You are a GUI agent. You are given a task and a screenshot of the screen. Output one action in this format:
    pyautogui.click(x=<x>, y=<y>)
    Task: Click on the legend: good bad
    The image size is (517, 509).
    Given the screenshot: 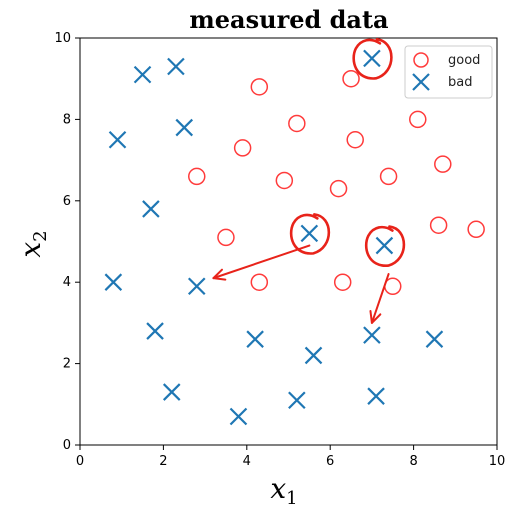 What is the action you would take?
    pyautogui.click(x=448, y=72)
    